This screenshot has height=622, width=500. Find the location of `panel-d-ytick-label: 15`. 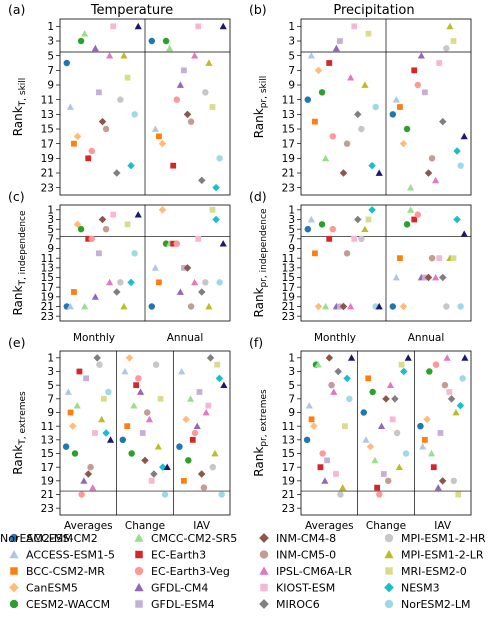

panel-d-ytick-label: 15 is located at coordinates (288, 278).